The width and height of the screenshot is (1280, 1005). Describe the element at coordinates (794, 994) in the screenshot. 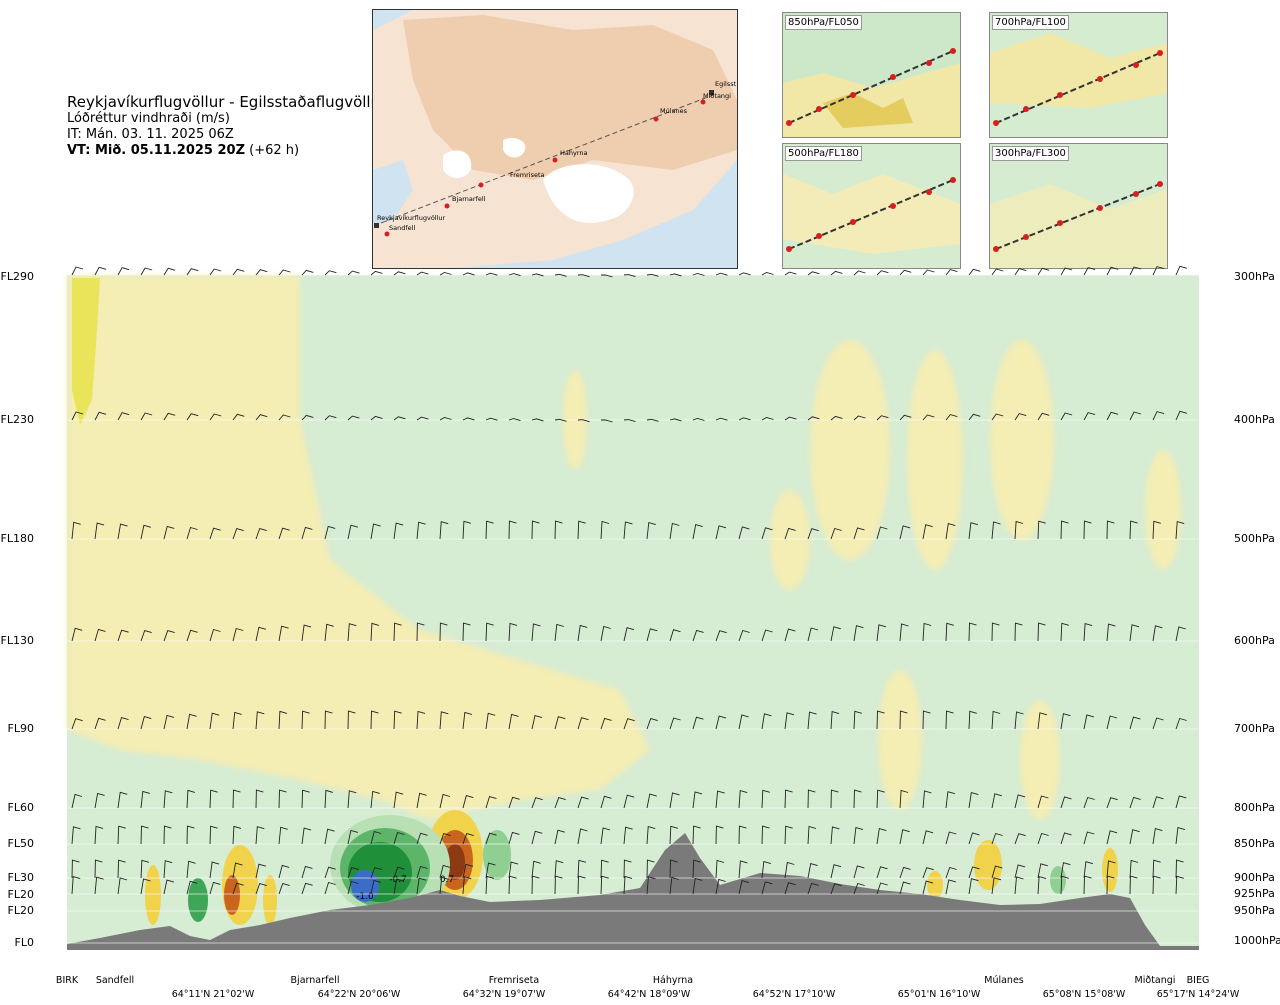

I see `coord-5: 64°52'N 17°10'W` at that location.